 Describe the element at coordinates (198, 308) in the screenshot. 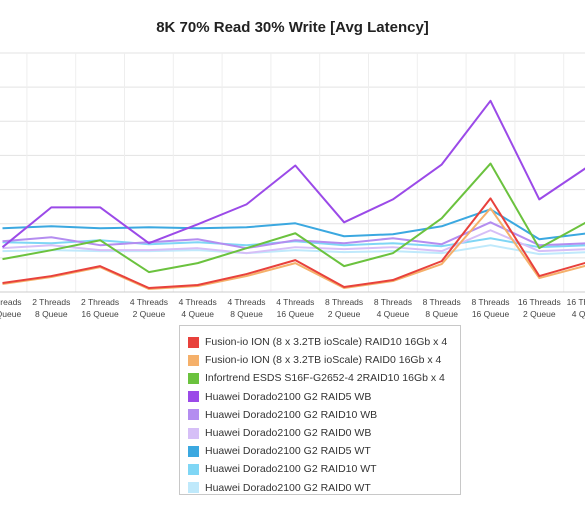

I see `x-tick-label: 4 Threads 4 Queue` at that location.